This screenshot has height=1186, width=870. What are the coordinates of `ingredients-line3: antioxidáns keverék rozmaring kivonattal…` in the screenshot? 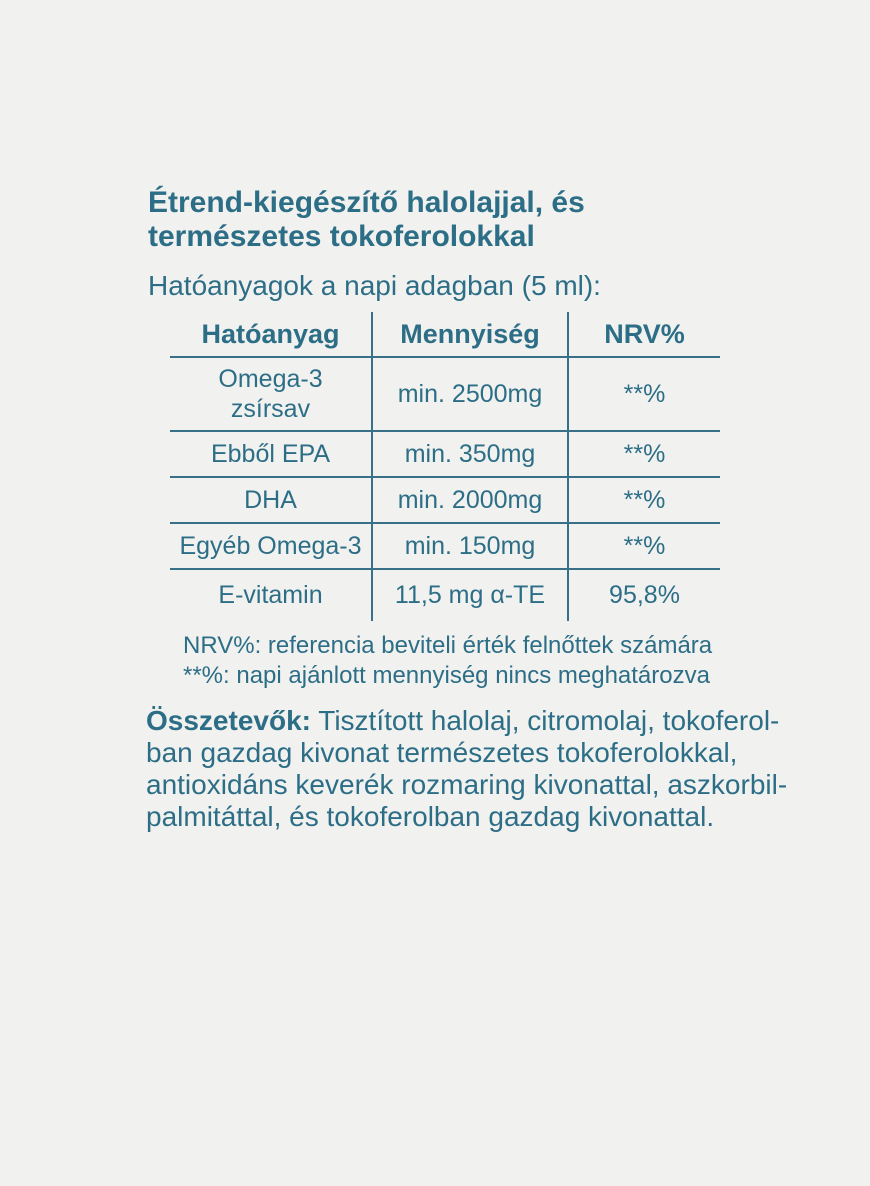 It's located at (467, 784).